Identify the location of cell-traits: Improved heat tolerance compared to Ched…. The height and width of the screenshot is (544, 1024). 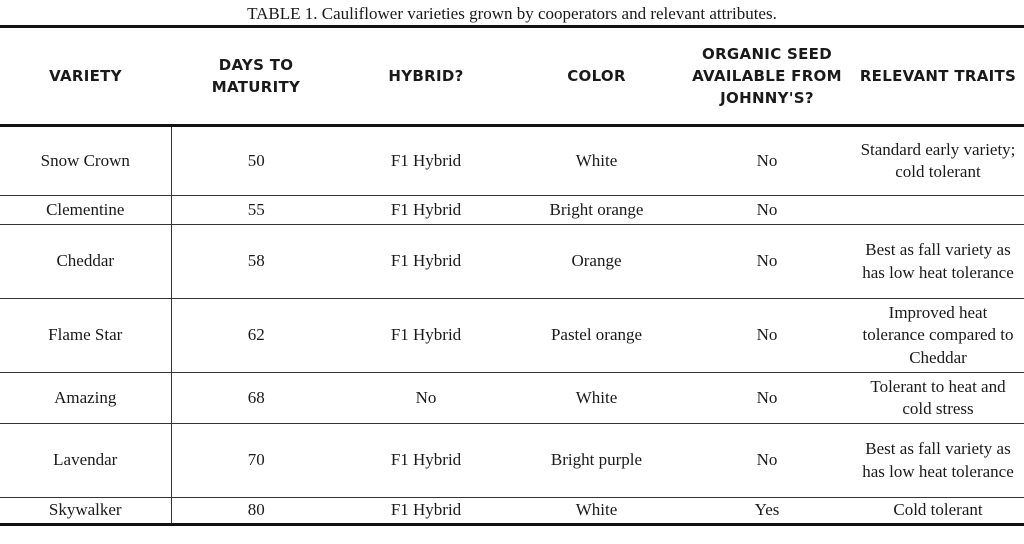
(938, 335).